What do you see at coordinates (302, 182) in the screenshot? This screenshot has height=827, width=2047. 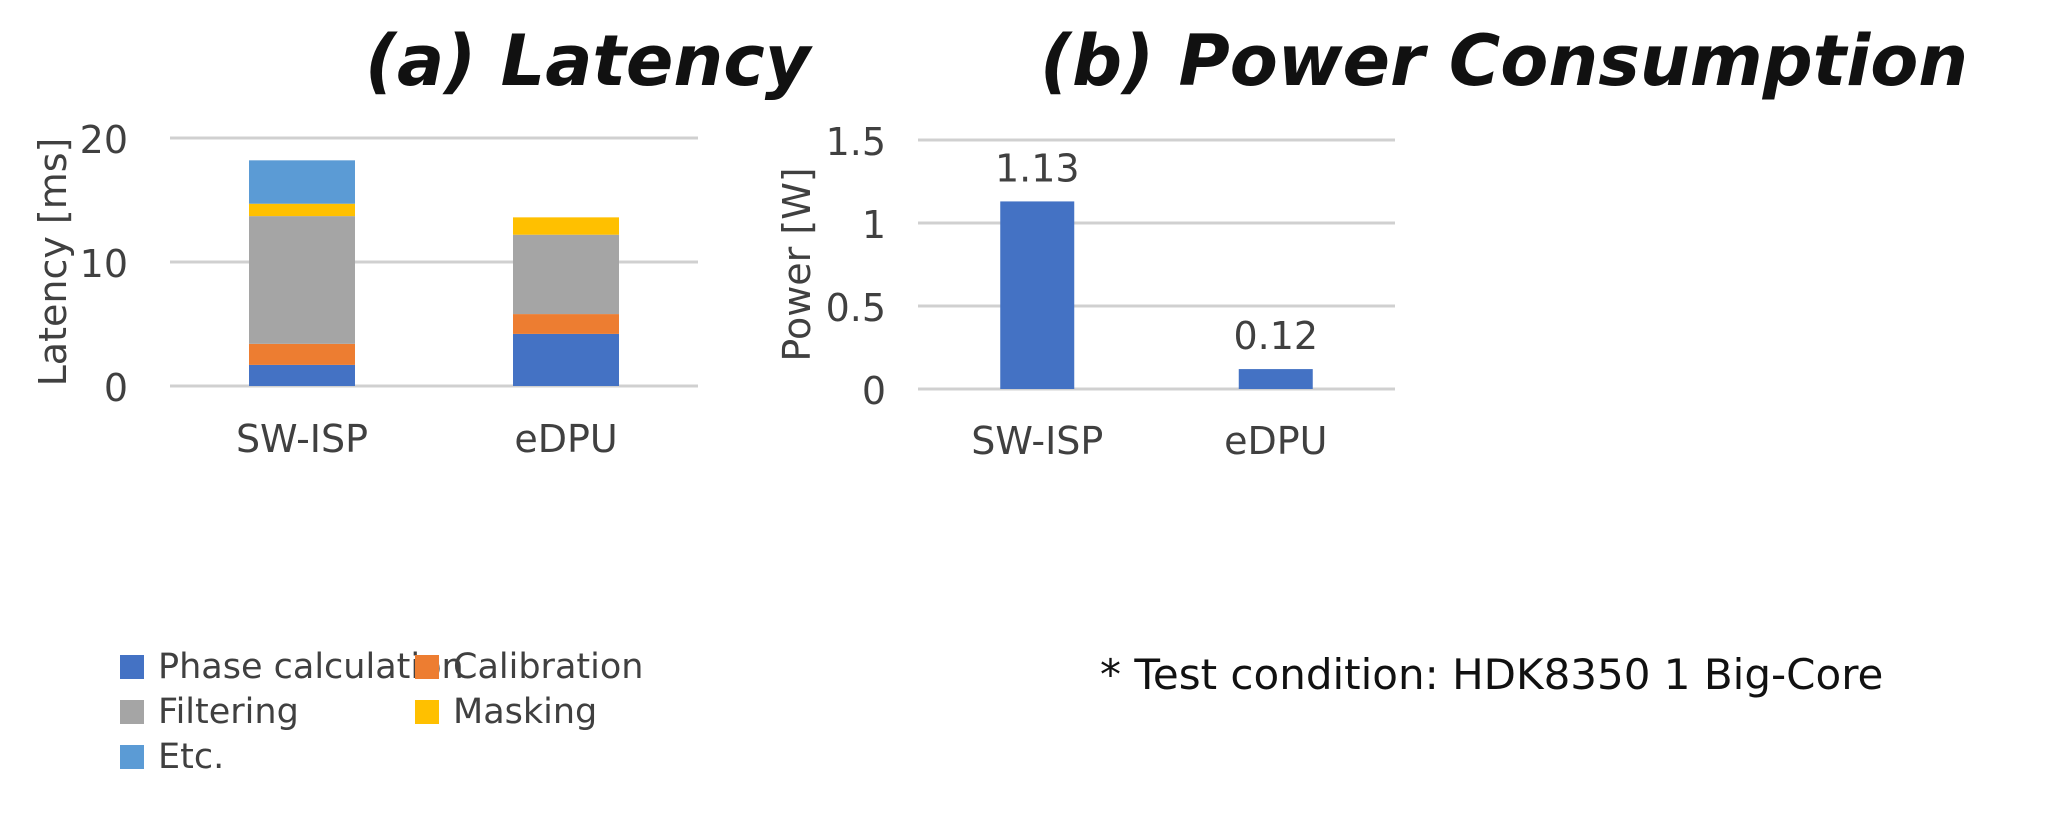 I see `bar-segment-etc-` at bounding box center [302, 182].